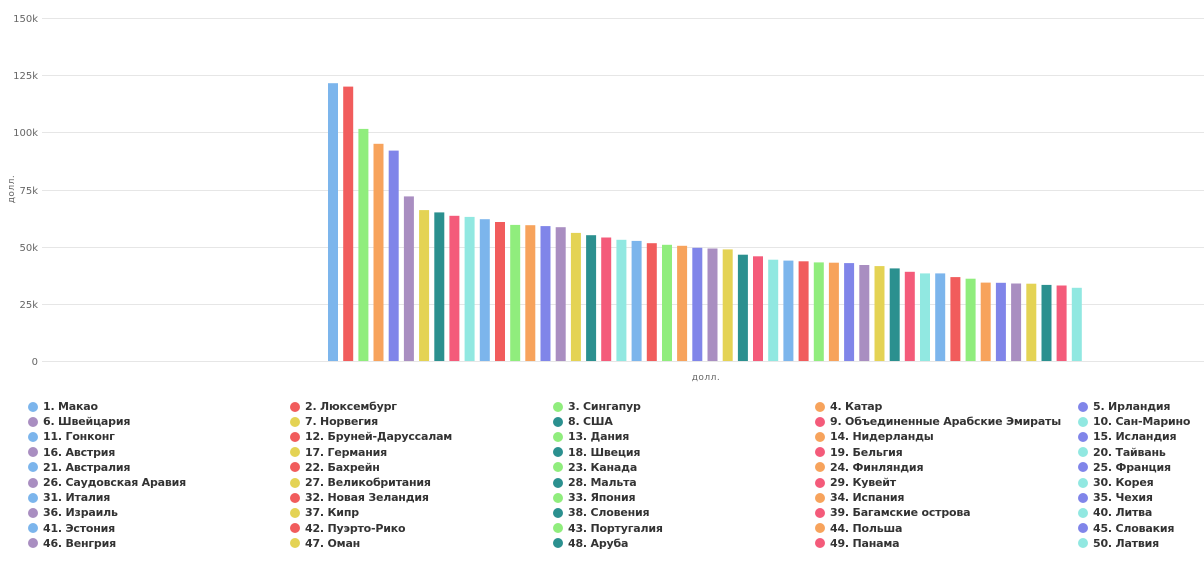 The height and width of the screenshot is (571, 1204). I want to click on legend-item: 26. Саудовская Аравия, so click(159, 482).